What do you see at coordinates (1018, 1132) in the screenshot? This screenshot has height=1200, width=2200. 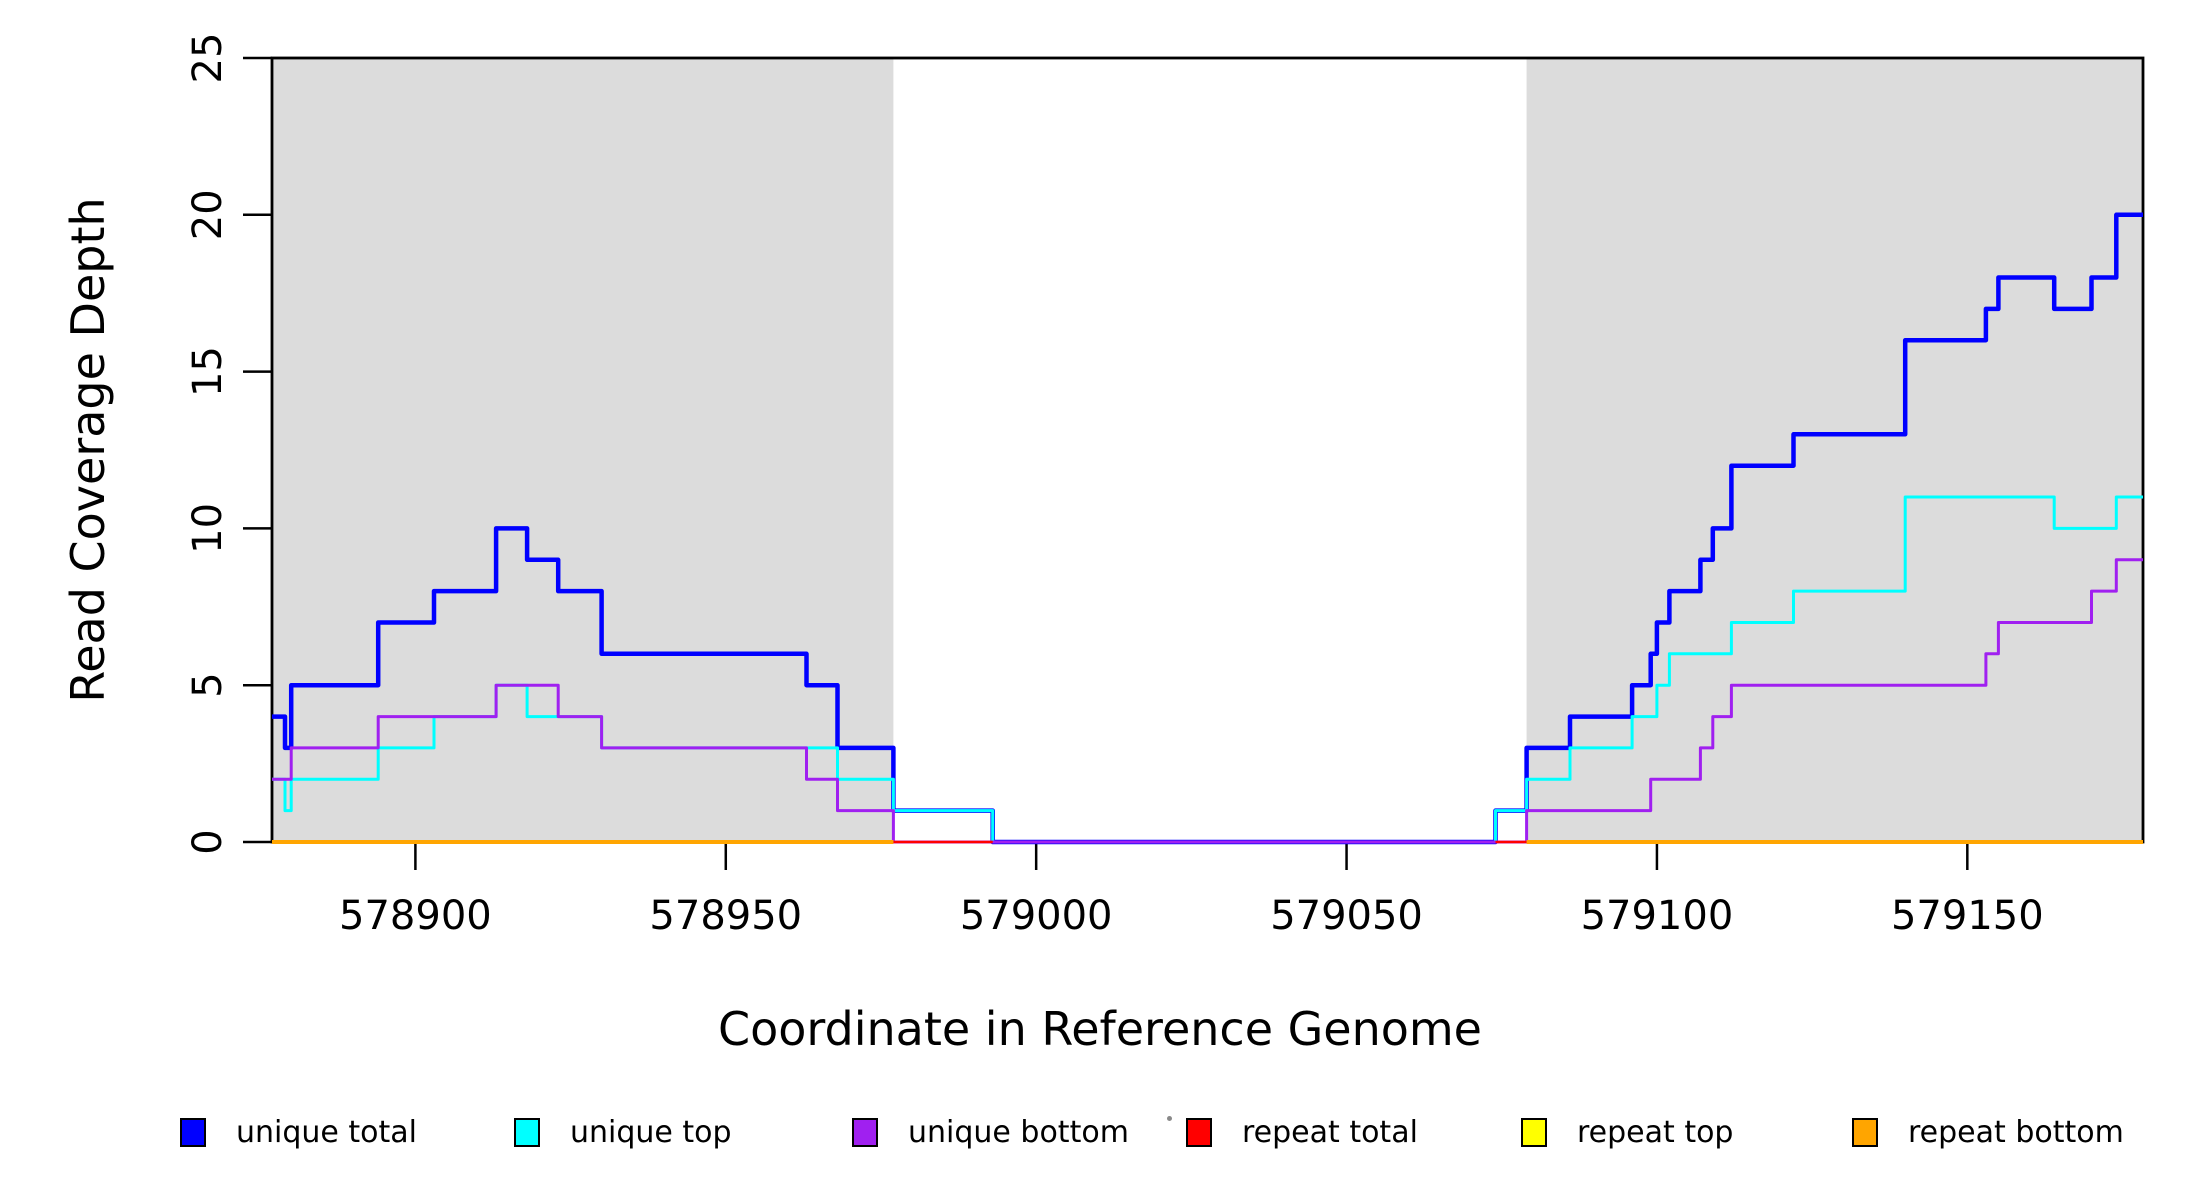 I see `legend-label: unique bottom` at bounding box center [1018, 1132].